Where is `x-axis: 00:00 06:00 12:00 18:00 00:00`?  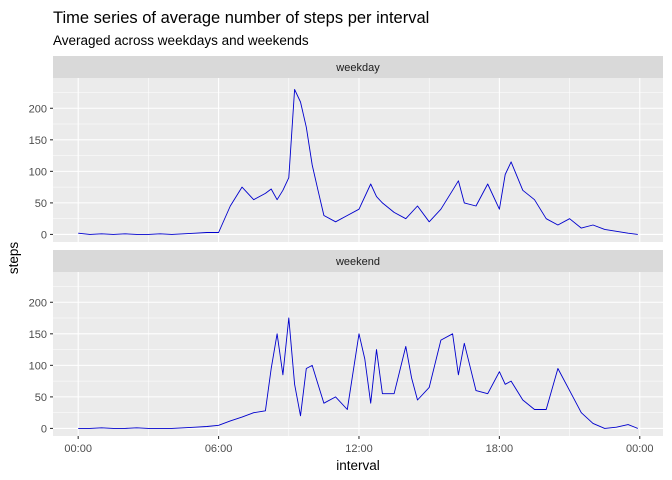
x-axis: 00:00 06:00 12:00 18:00 00:00 is located at coordinates (359, 445).